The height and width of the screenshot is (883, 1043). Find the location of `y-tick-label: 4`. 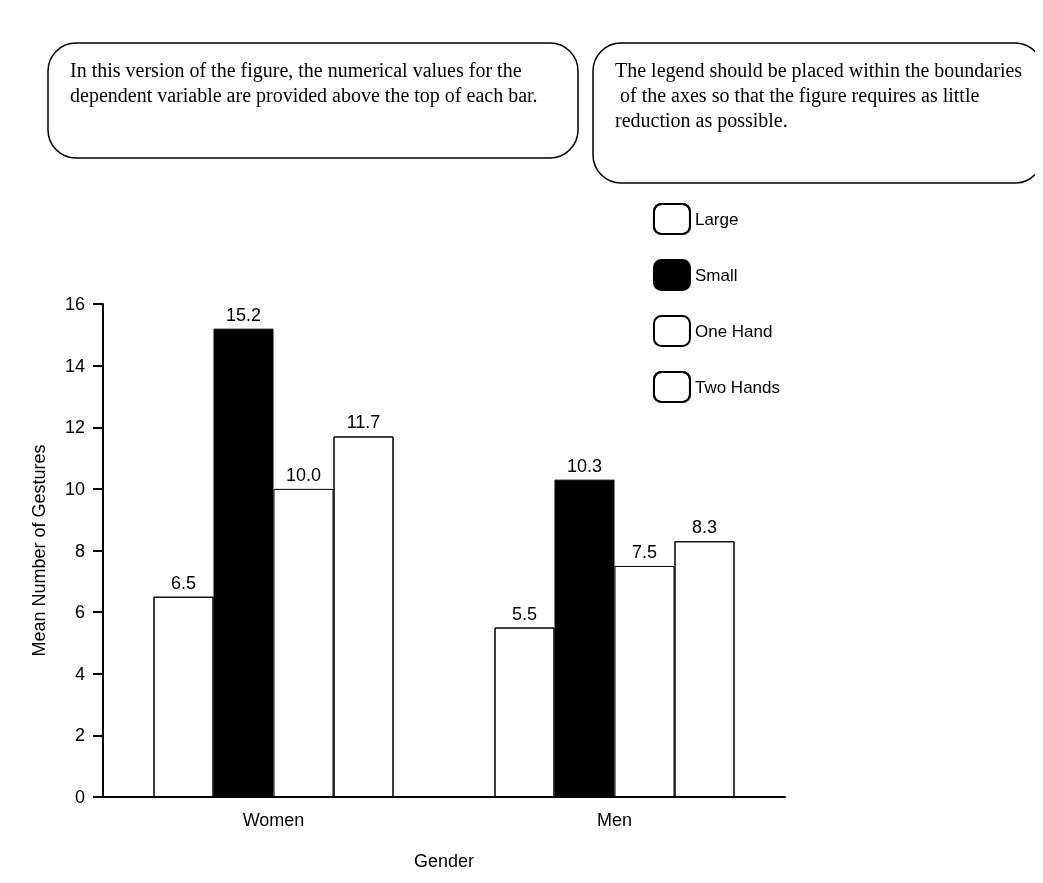

y-tick-label: 4 is located at coordinates (79, 673).